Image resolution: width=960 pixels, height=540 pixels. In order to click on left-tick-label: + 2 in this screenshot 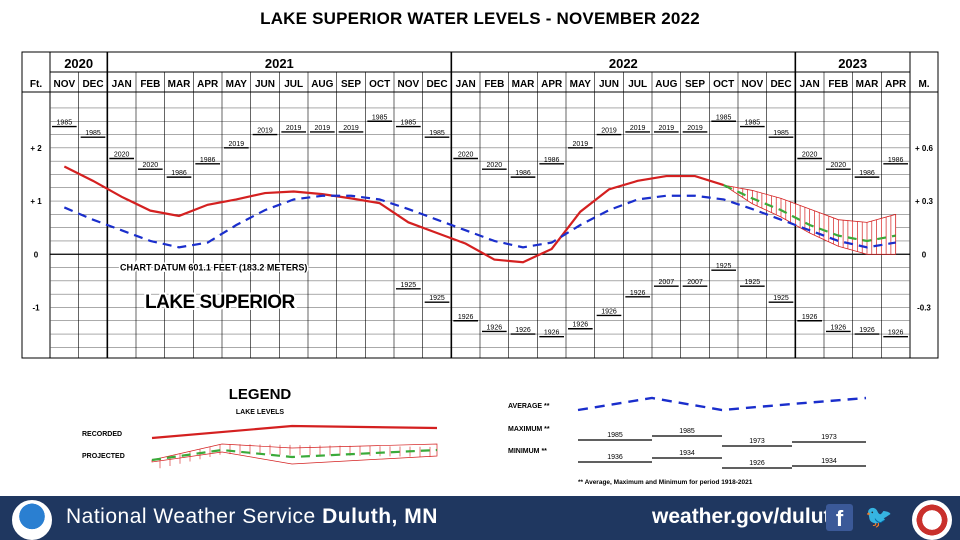, I will do `click(36, 148)`.